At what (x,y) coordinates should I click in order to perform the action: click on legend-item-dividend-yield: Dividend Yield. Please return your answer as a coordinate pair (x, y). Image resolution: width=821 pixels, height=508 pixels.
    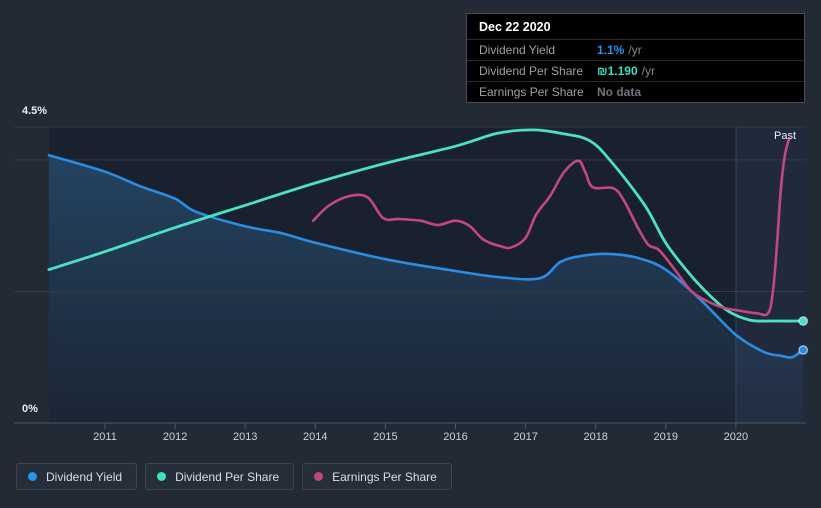
    Looking at the image, I should click on (77, 476).